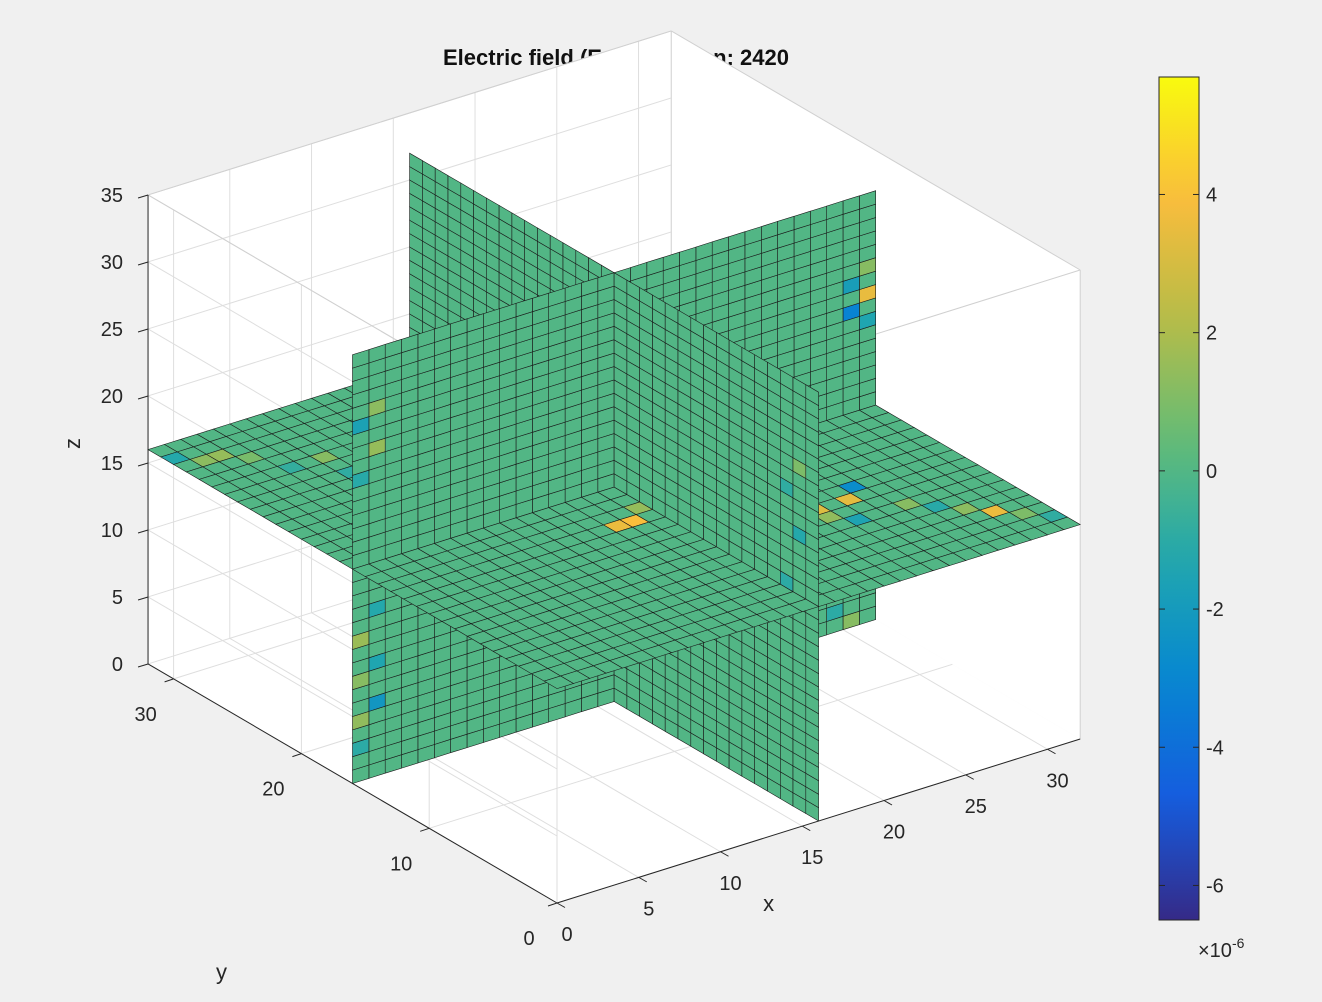  What do you see at coordinates (352, 783) in the screenshot?
I see `y-axis-line` at bounding box center [352, 783].